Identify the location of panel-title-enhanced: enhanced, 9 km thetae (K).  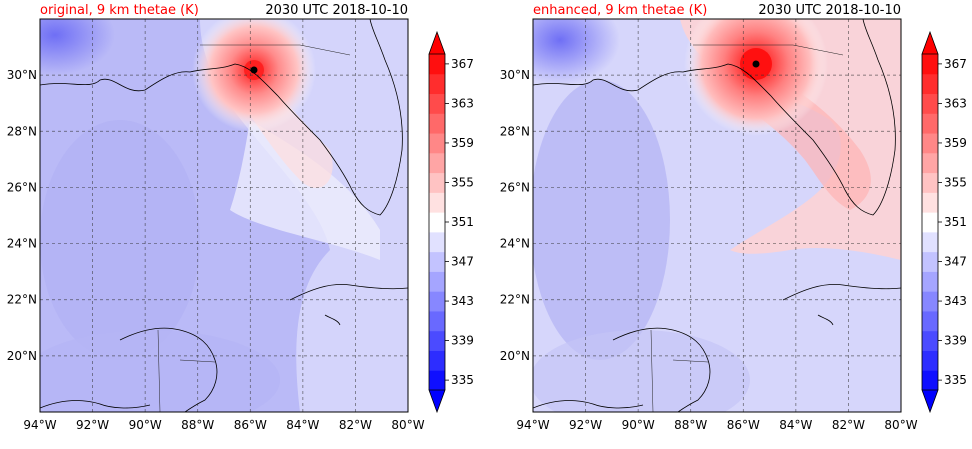
(620, 10).